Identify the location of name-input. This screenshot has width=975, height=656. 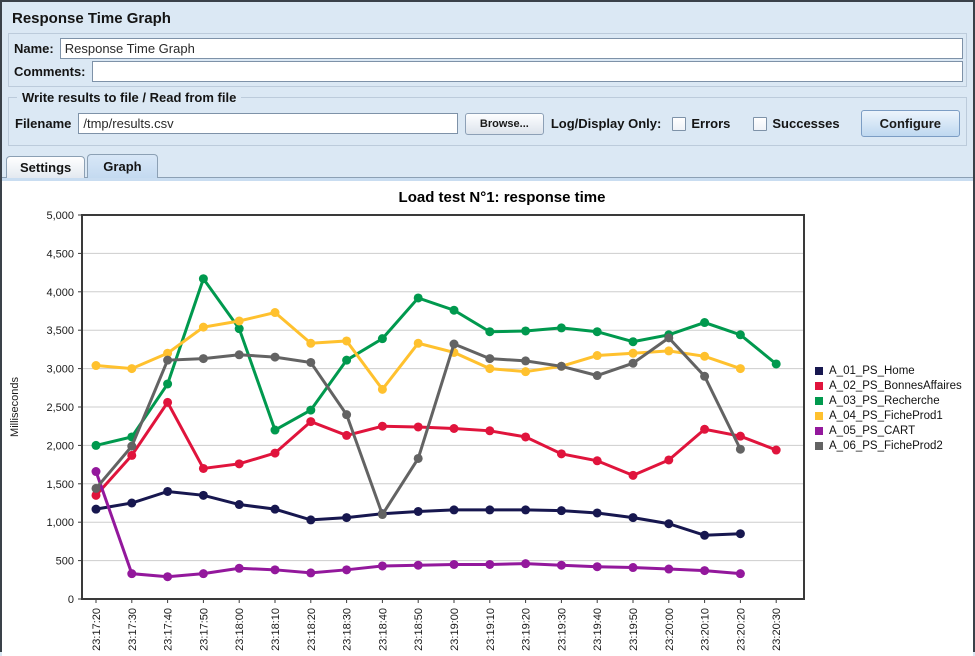
(511, 48).